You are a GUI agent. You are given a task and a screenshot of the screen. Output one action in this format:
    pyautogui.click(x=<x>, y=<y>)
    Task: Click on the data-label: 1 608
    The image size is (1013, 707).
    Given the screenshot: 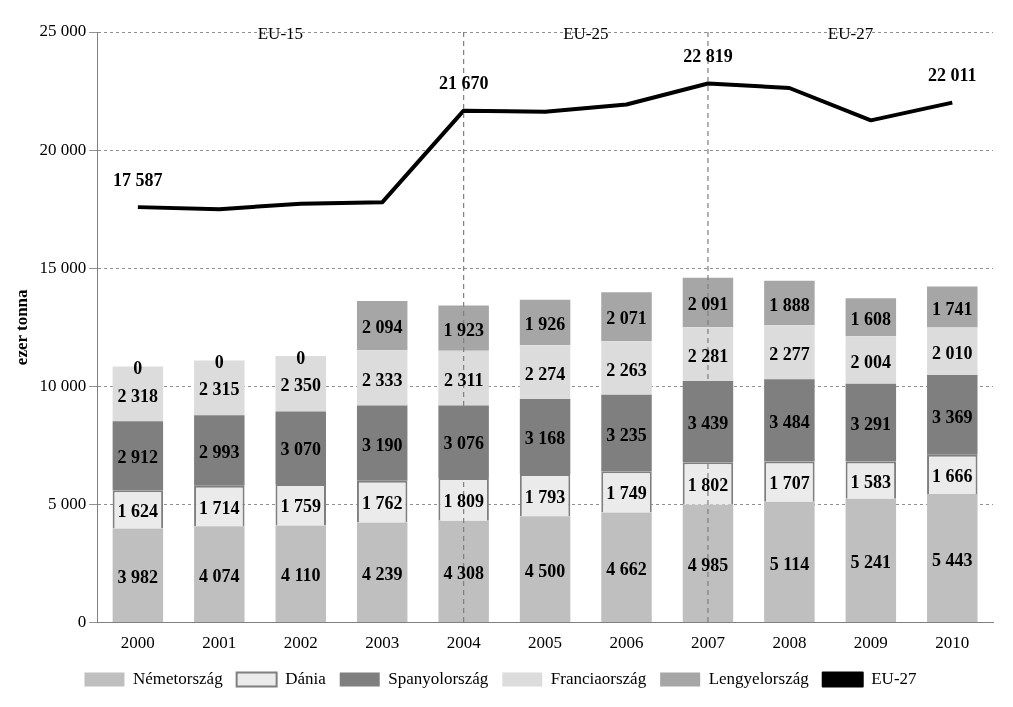 What is the action you would take?
    pyautogui.click(x=871, y=318)
    